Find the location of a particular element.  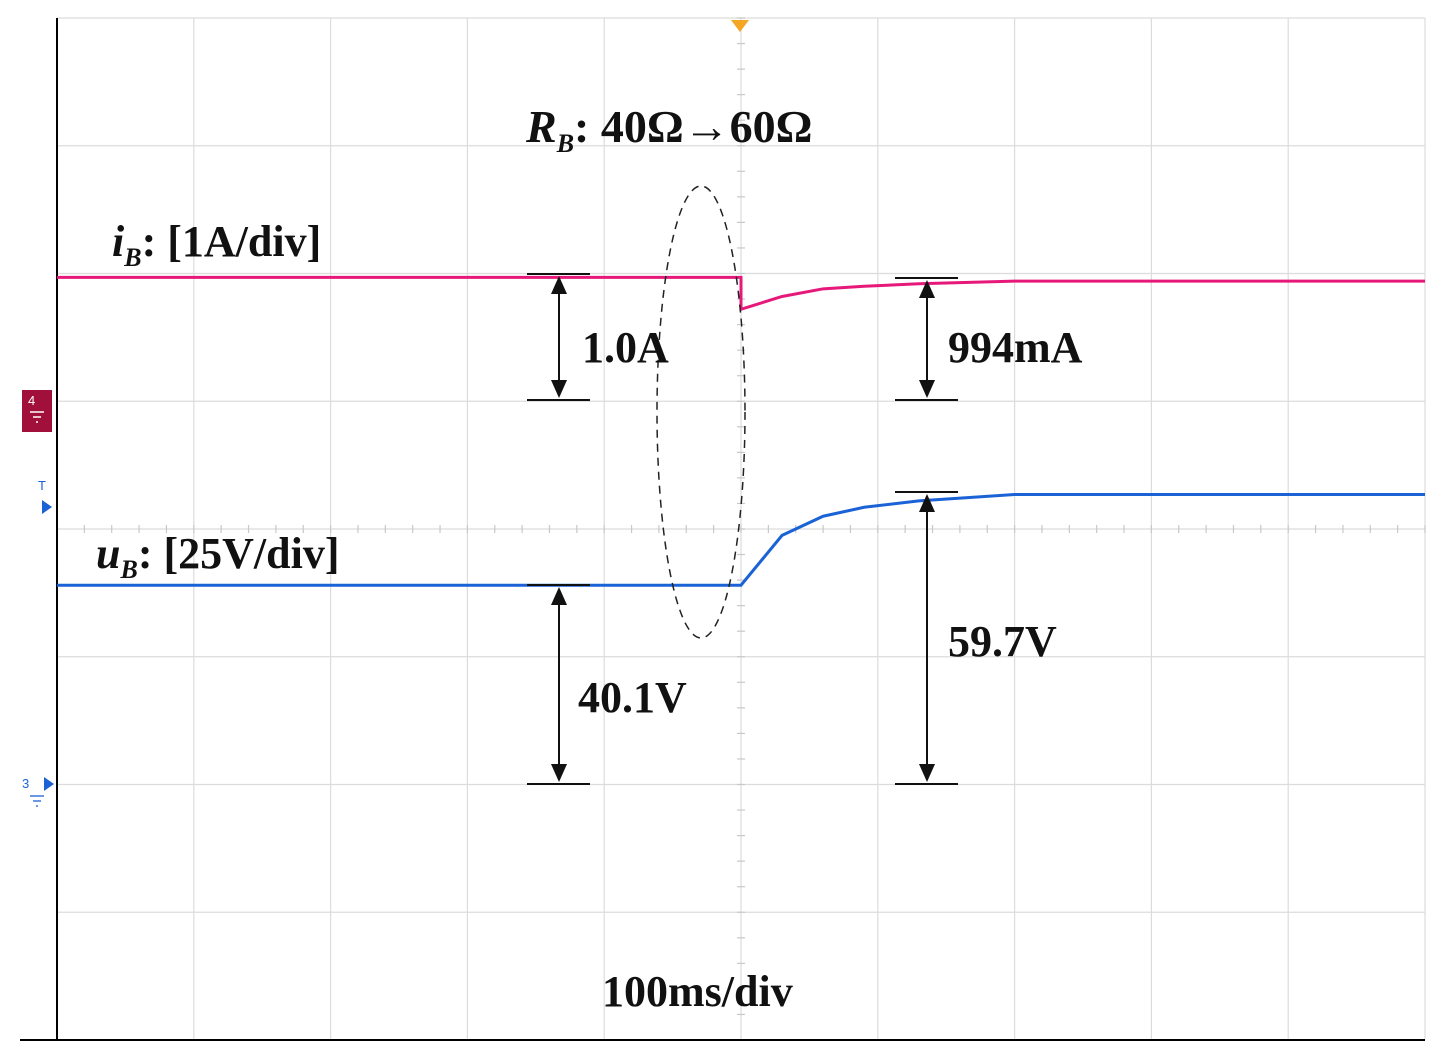

event-label: RB: 40Ω→60Ω is located at coordinates (669, 129).